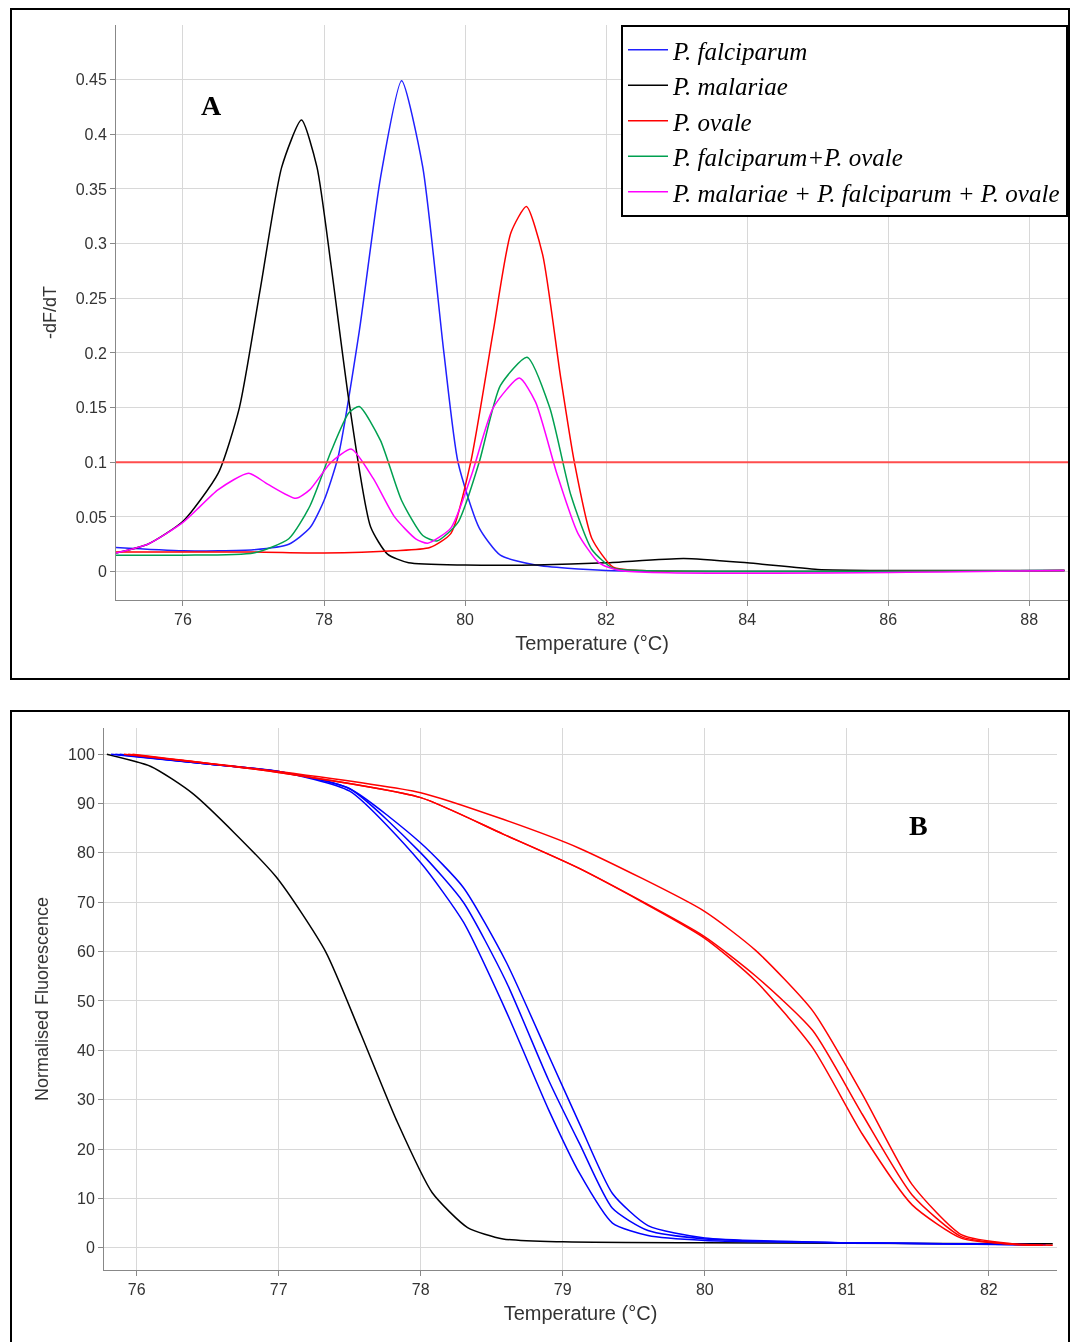 Image resolution: width=1070 pixels, height=1342 pixels. I want to click on y-tick-label: 90, so click(86, 804).